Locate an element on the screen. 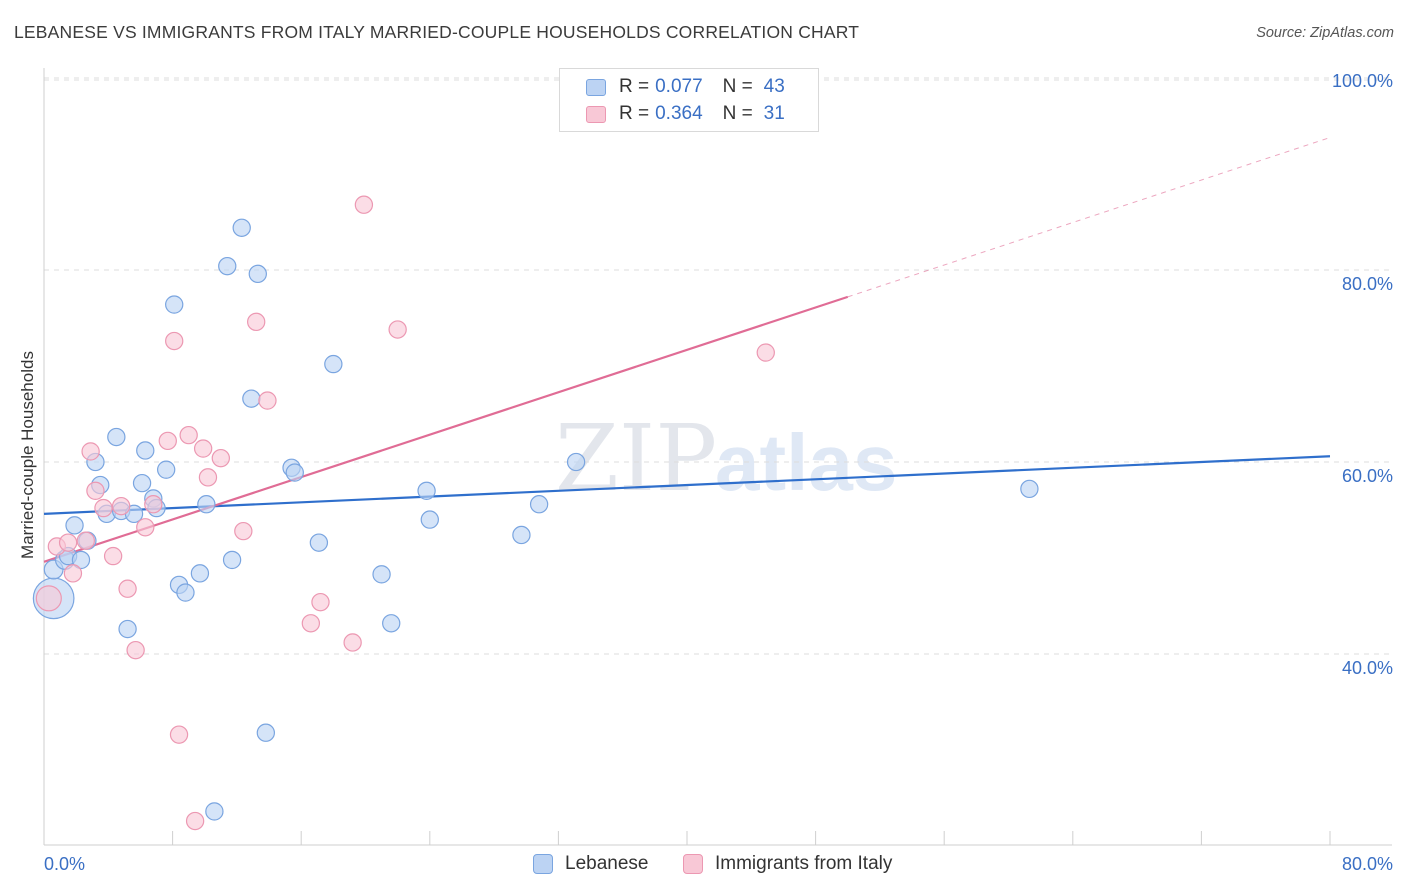  source-label: Source: ZipAtlas.com is located at coordinates (1325, 33).